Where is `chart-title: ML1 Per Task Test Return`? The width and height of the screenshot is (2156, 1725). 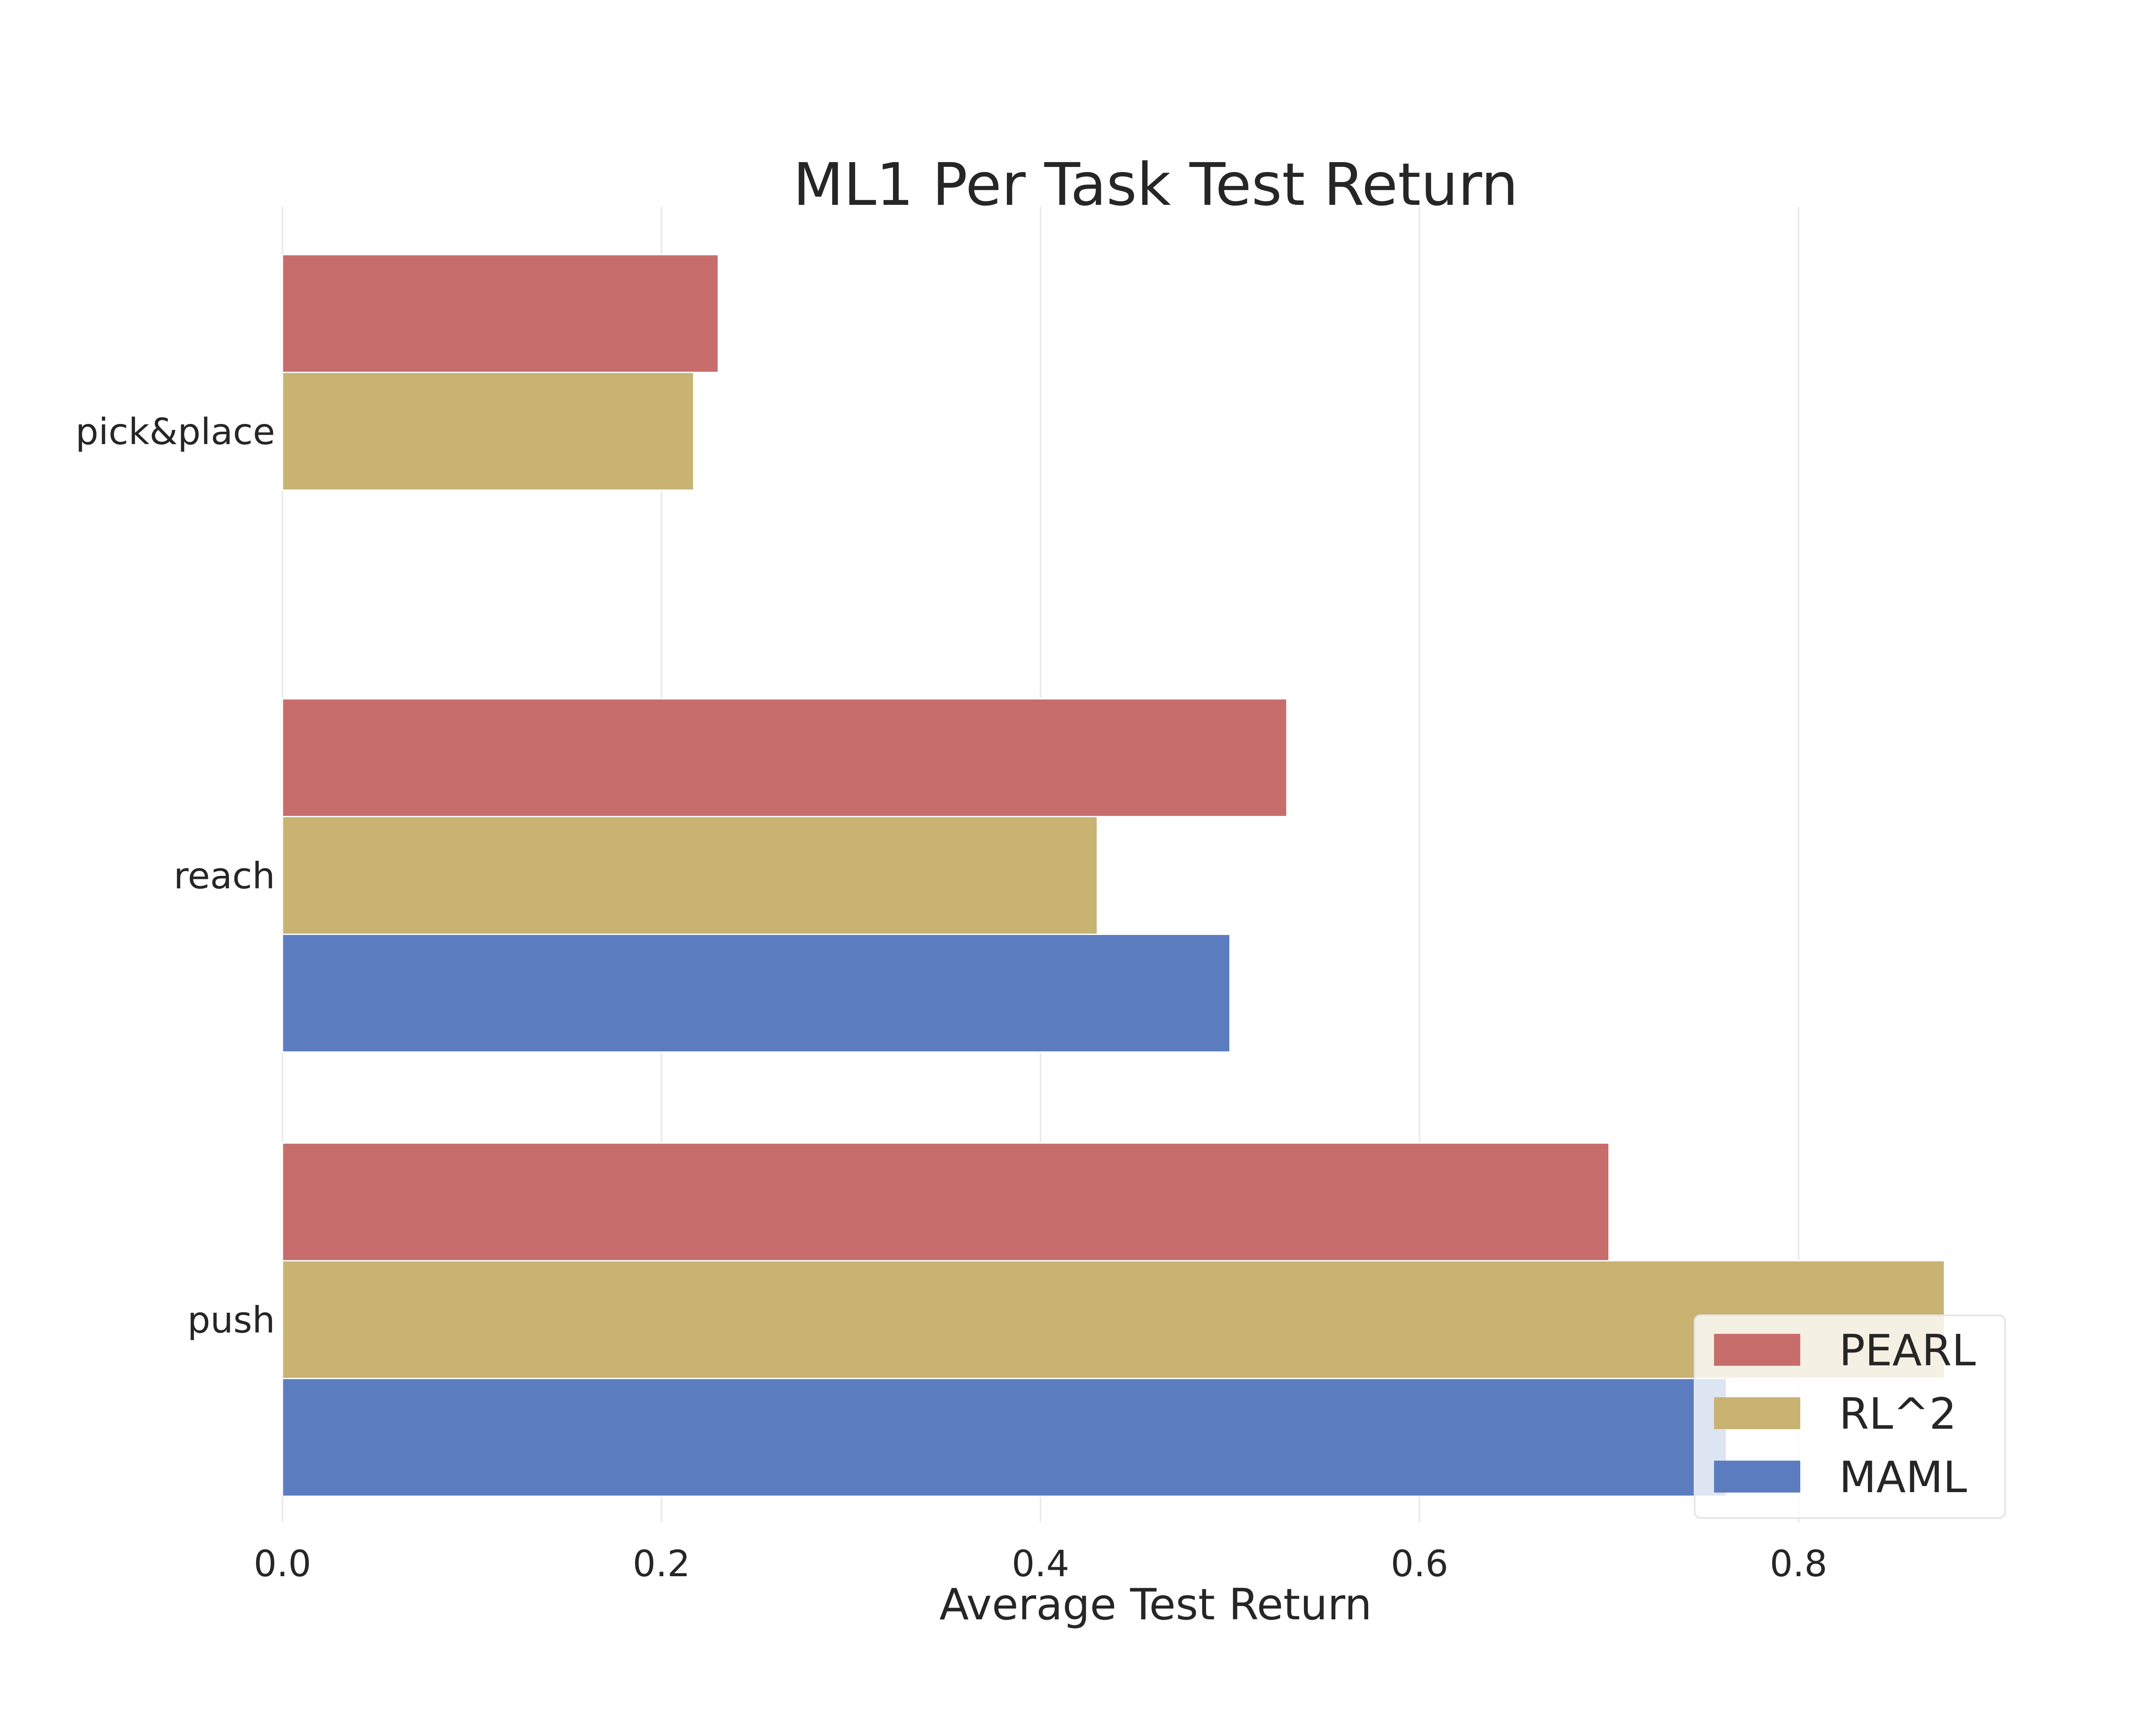
chart-title: ML1 Per Task Test Return is located at coordinates (1155, 185).